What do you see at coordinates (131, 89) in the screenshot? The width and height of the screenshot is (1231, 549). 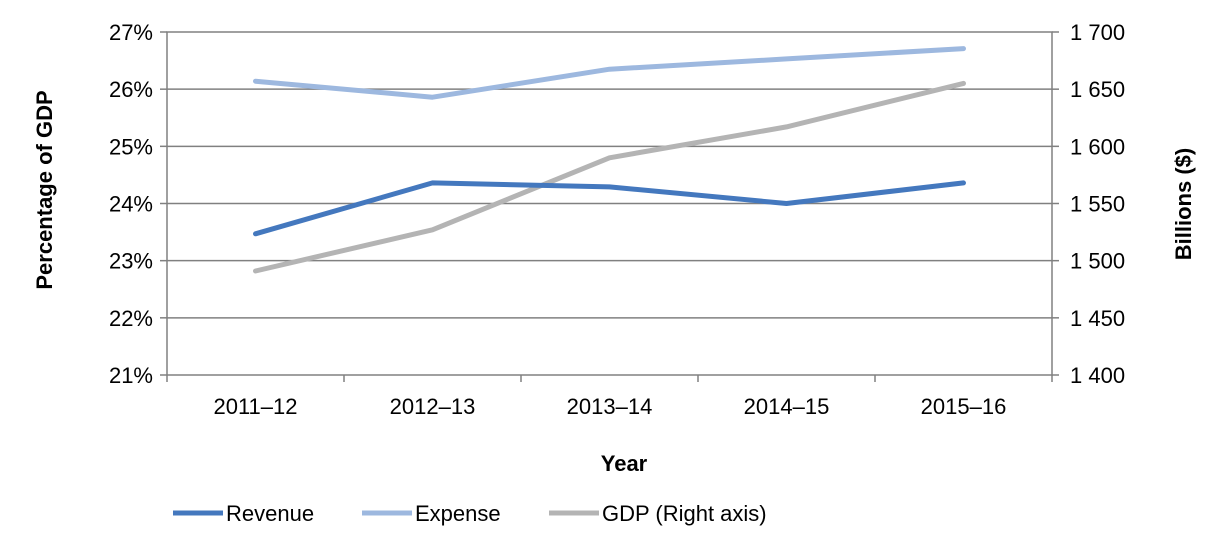 I see `y-tick-label: 26%` at bounding box center [131, 89].